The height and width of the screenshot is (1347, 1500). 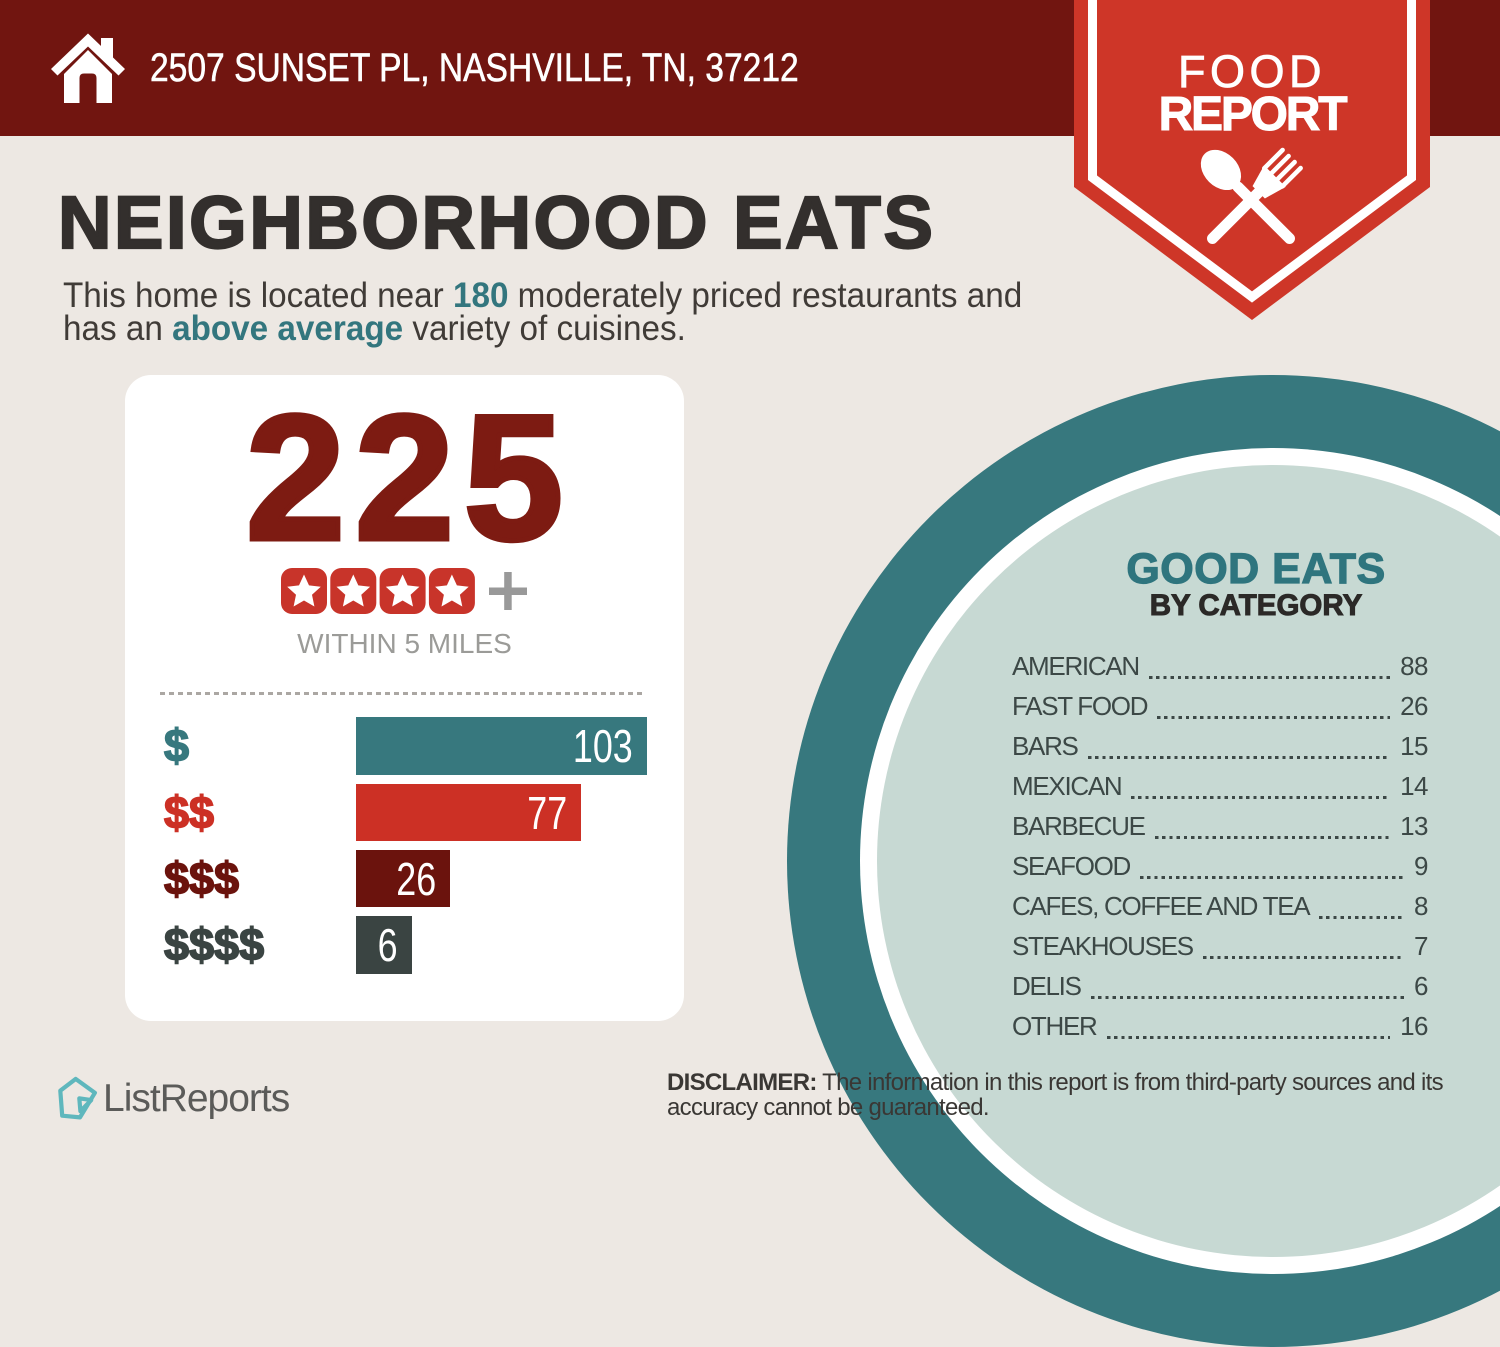 What do you see at coordinates (1252, 71) in the screenshot?
I see `svg-text: FOOD` at bounding box center [1252, 71].